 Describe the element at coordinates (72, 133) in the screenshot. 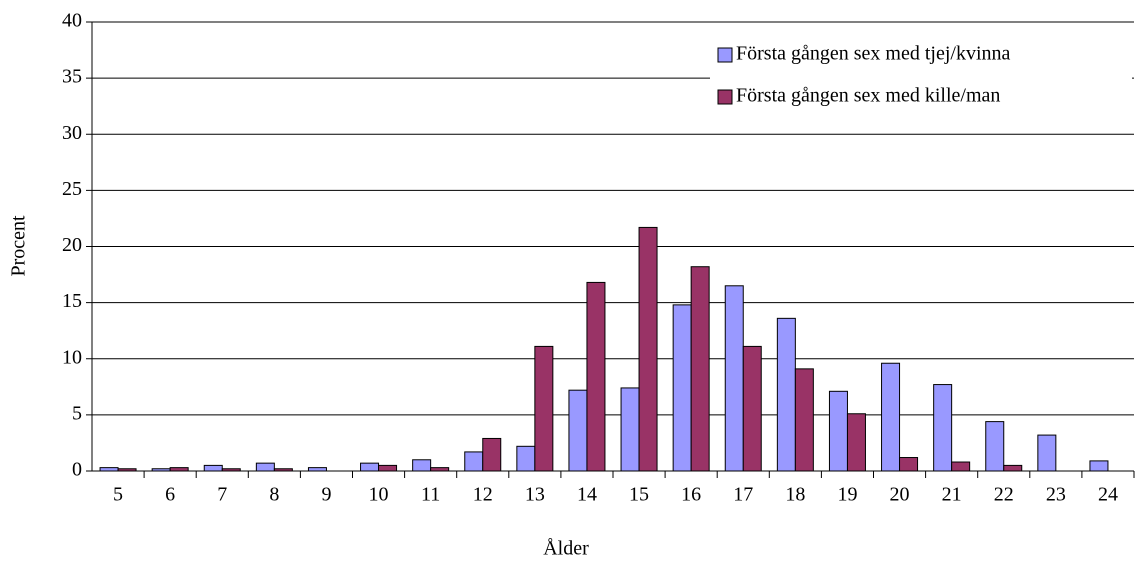

I see `y-tick-label: 30` at that location.